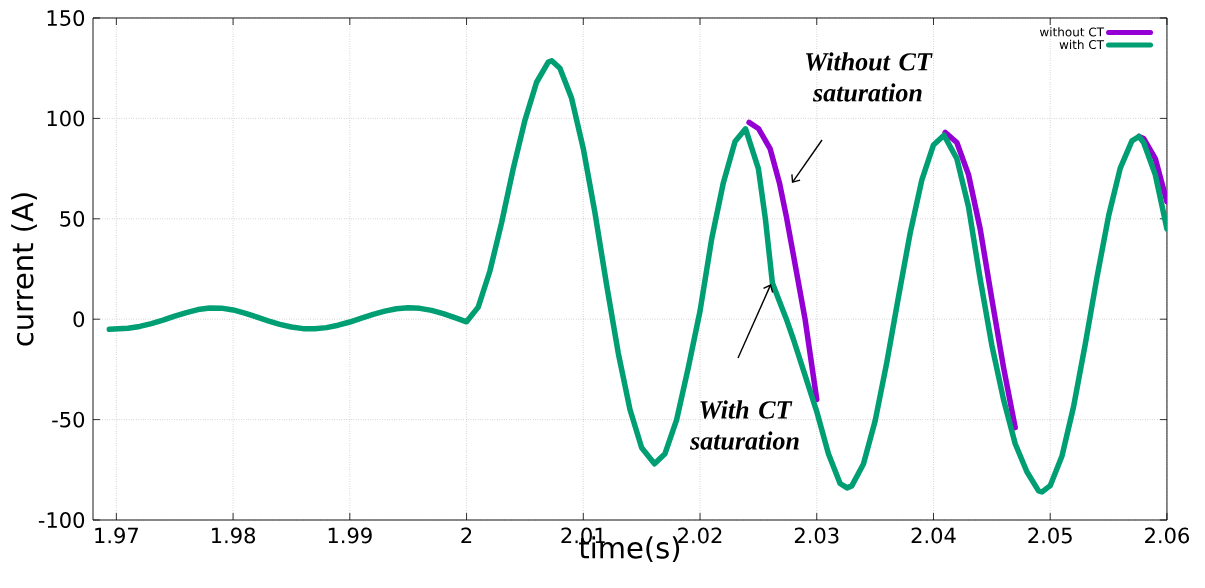 Image resolution: width=1205 pixels, height=588 pixels. Describe the element at coordinates (68, 419) in the screenshot. I see `y-tick-label: -50` at that location.